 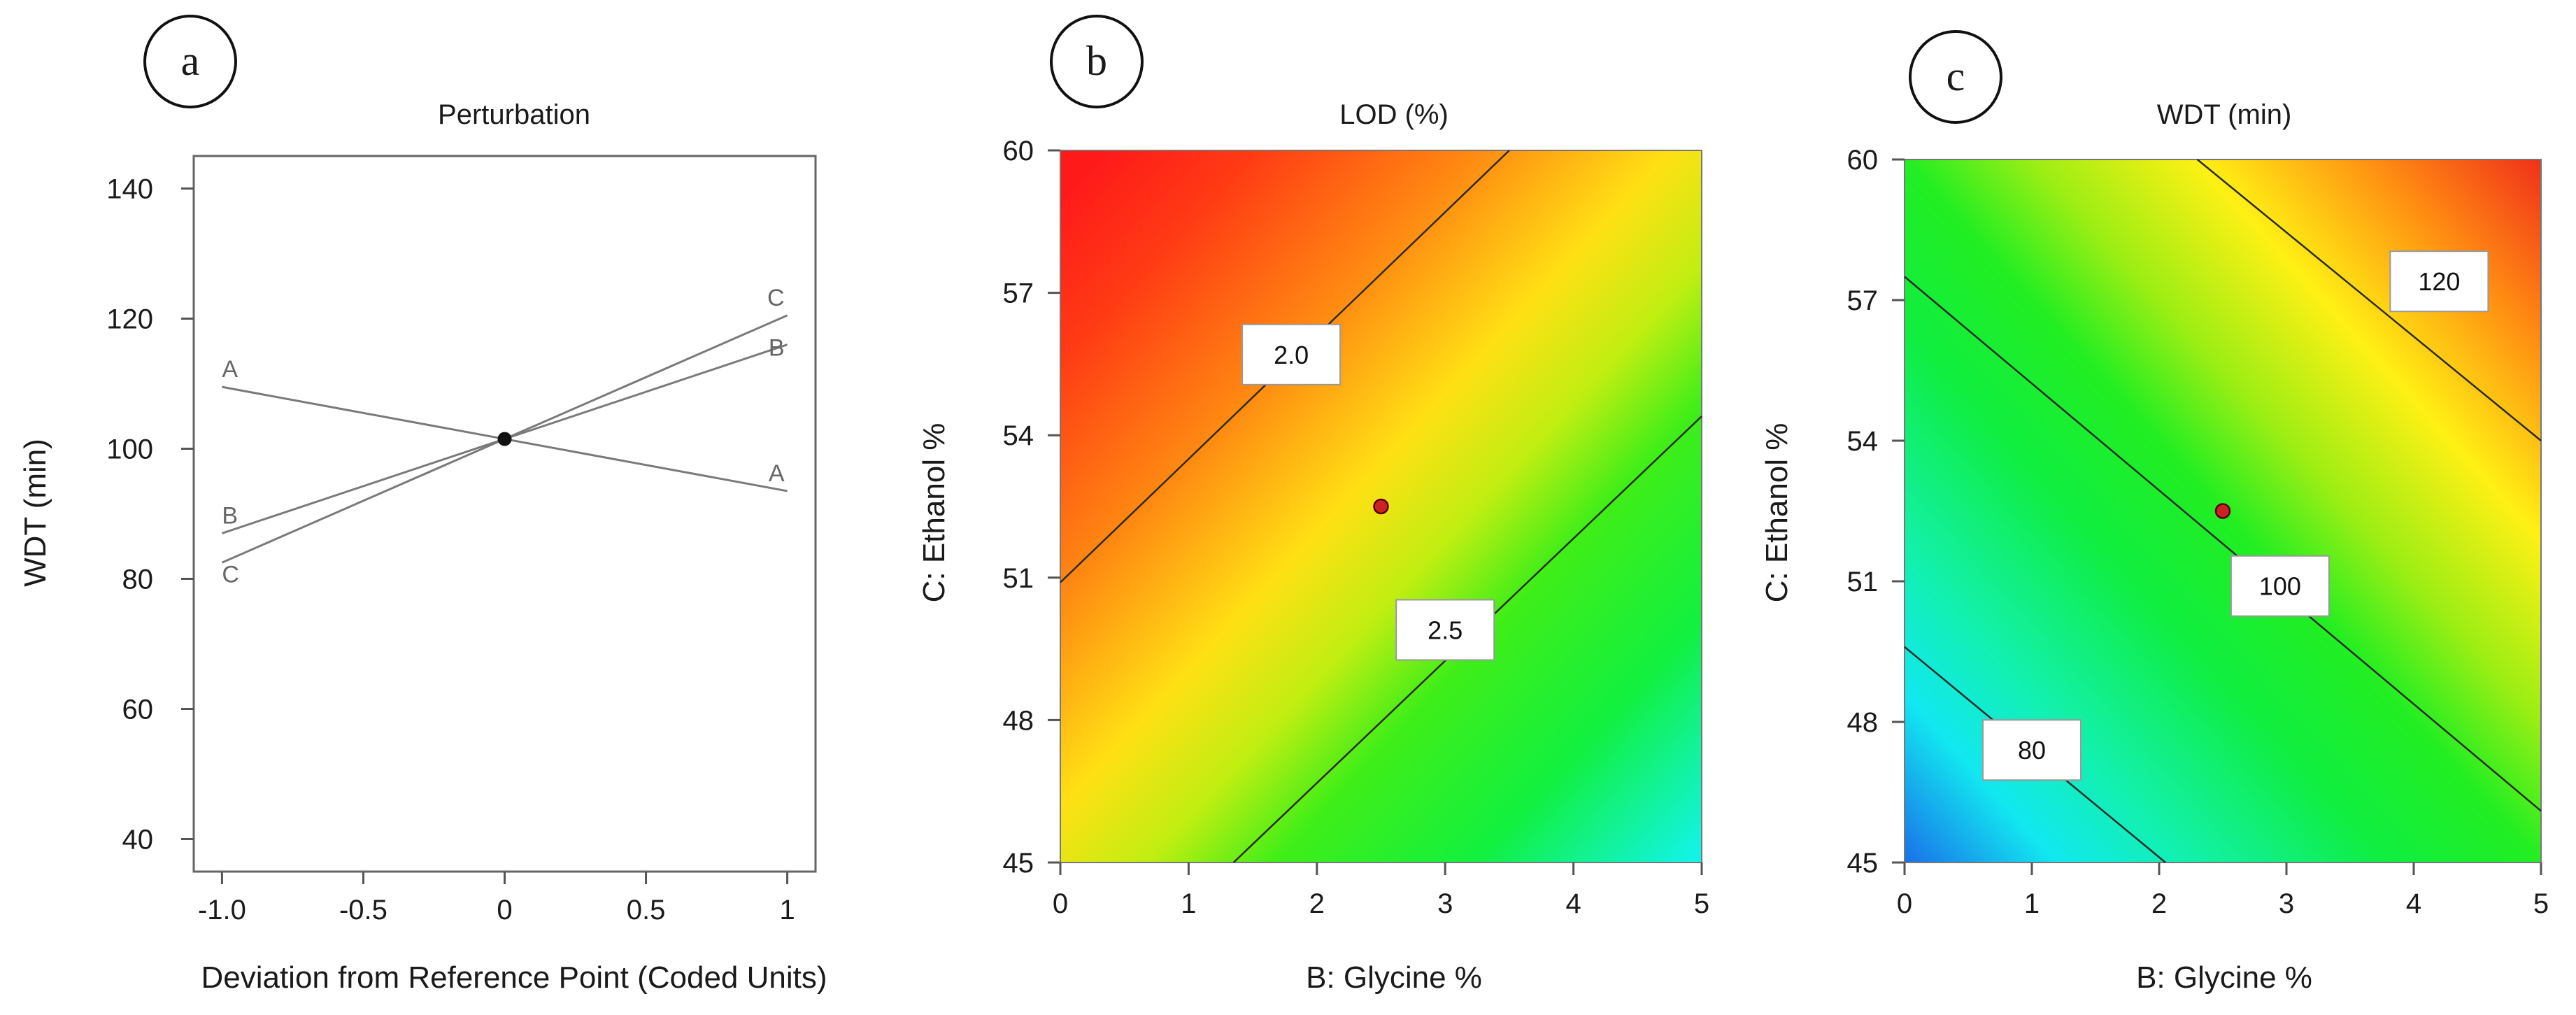 I want to click on panel-a-x-tick-label: 0.5, so click(x=646, y=910).